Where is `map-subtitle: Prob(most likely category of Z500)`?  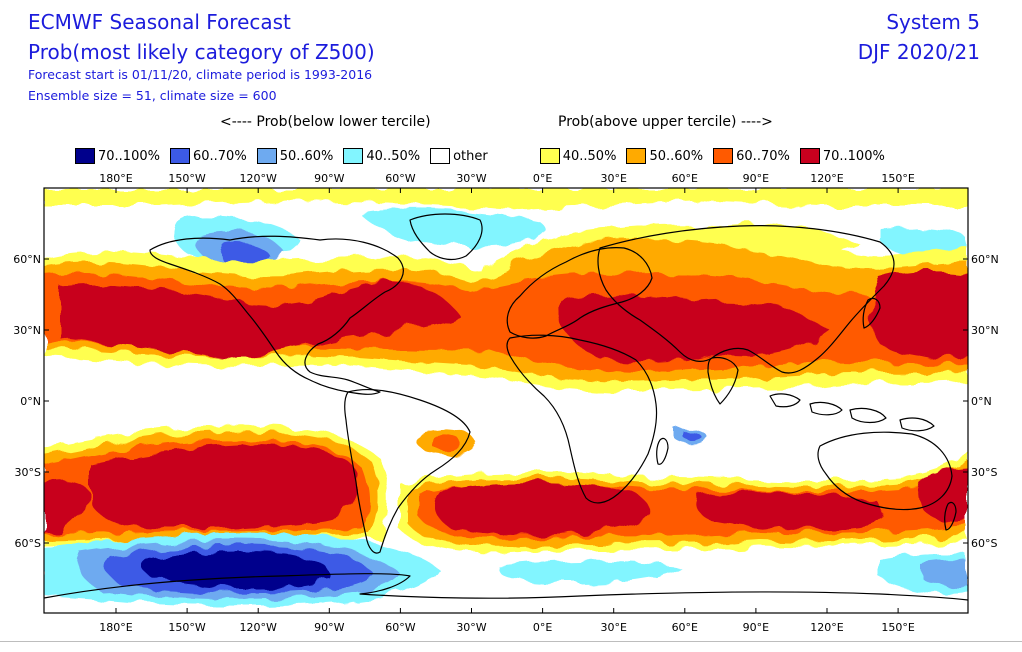
map-subtitle: Prob(most likely category of Z500) is located at coordinates (201, 52).